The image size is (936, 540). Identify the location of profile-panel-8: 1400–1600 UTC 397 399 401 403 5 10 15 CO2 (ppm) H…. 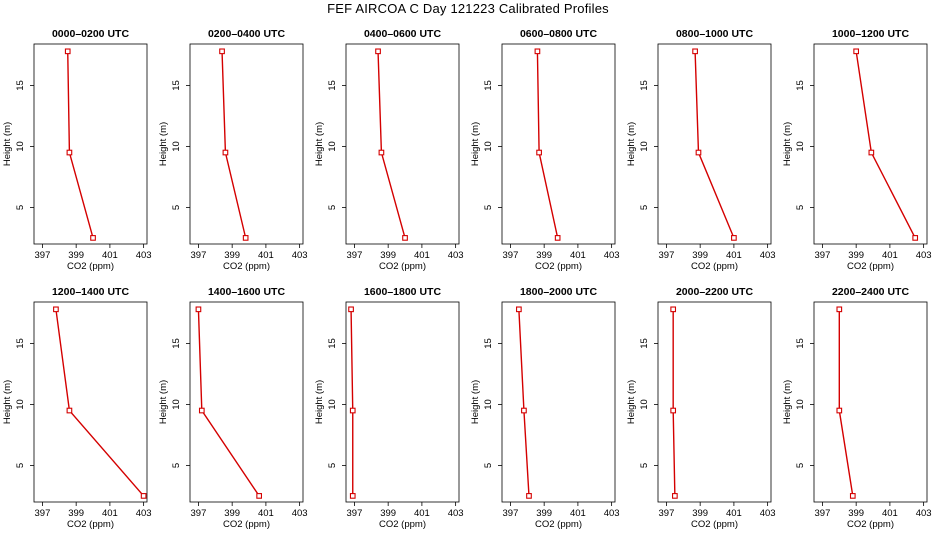
(233, 408).